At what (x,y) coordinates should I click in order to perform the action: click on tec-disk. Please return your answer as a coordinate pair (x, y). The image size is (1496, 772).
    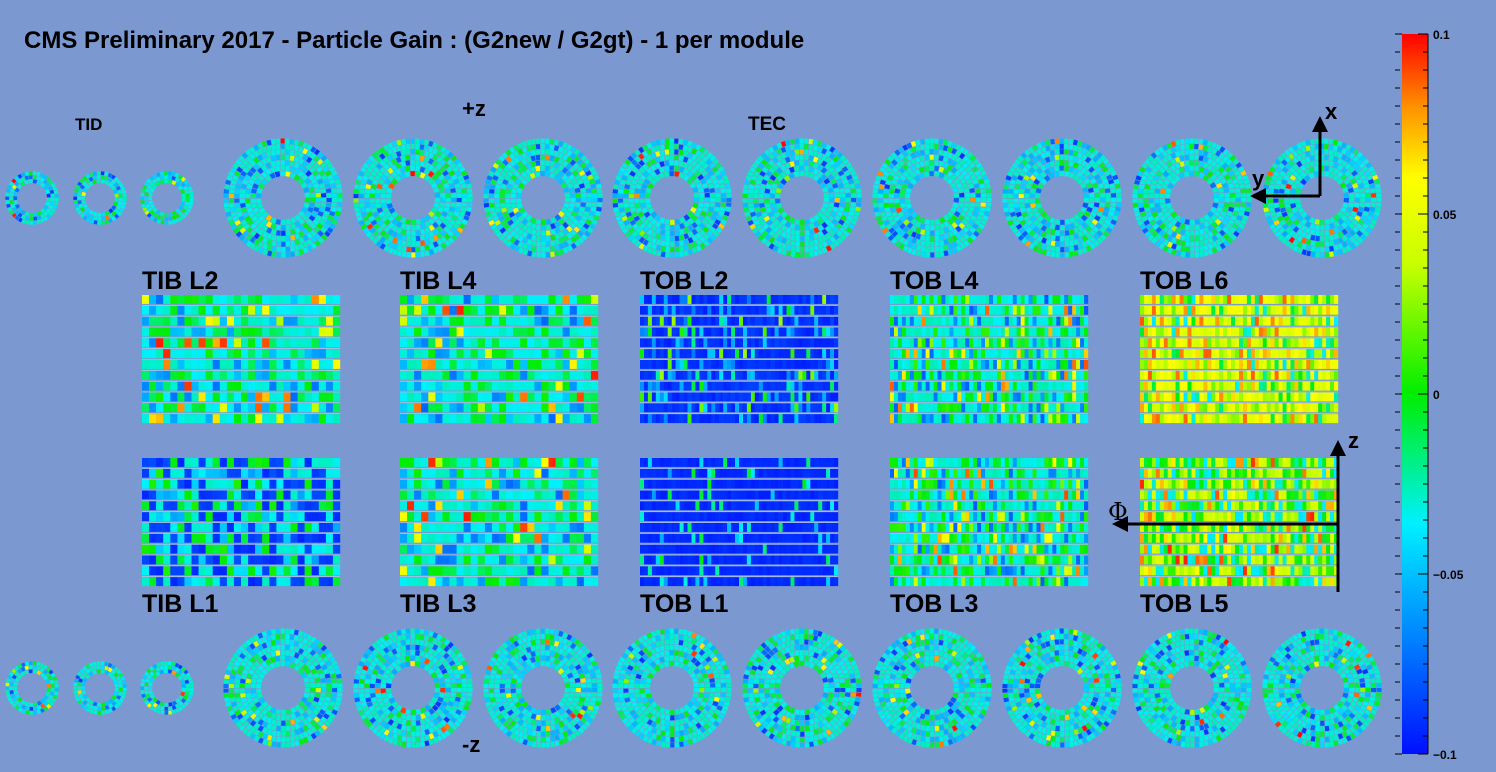
    Looking at the image, I should click on (99, 197).